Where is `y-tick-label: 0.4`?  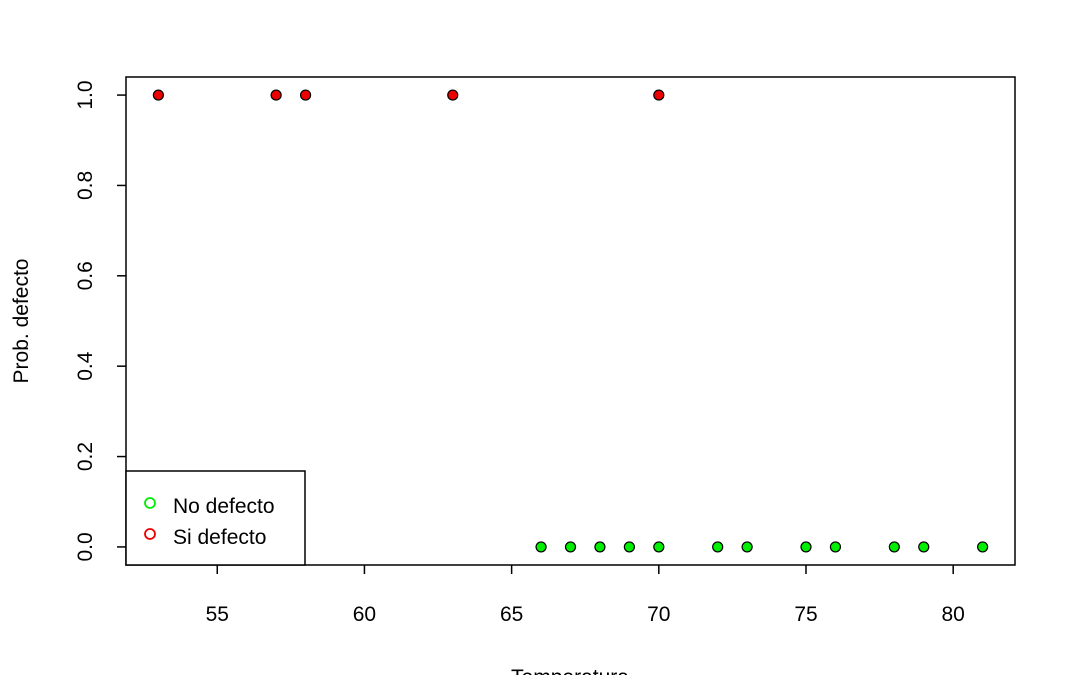 y-tick-label: 0.4 is located at coordinates (85, 366).